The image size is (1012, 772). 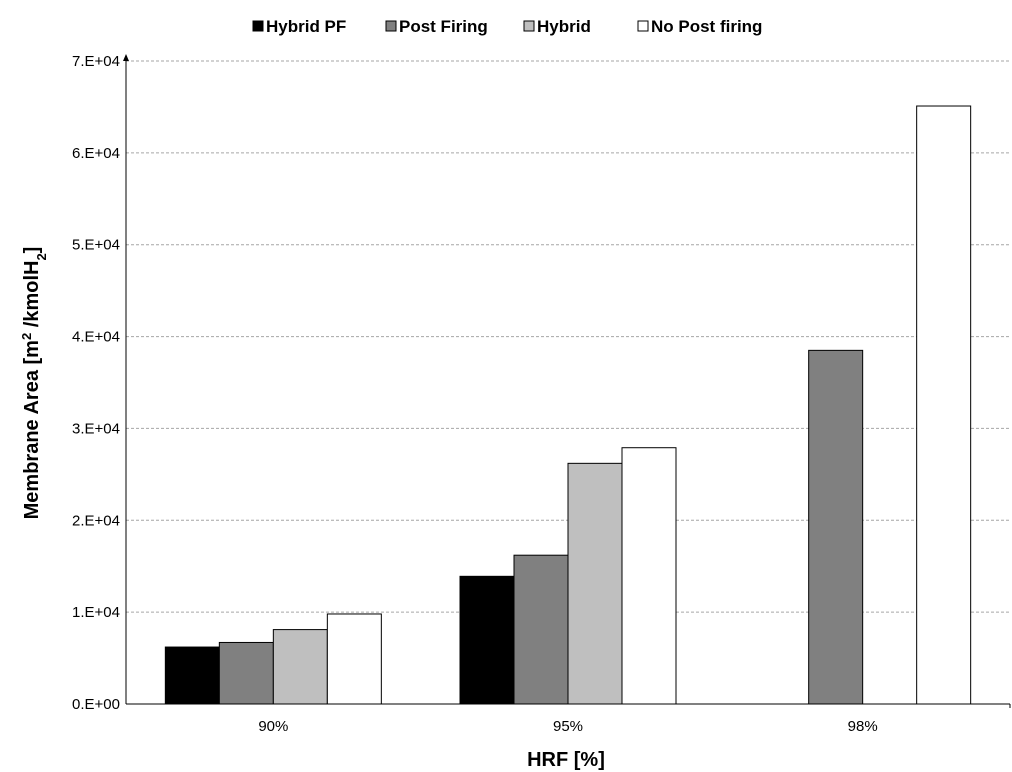 What do you see at coordinates (96, 337) in the screenshot?
I see `y-tick-label: 4.E+04` at bounding box center [96, 337].